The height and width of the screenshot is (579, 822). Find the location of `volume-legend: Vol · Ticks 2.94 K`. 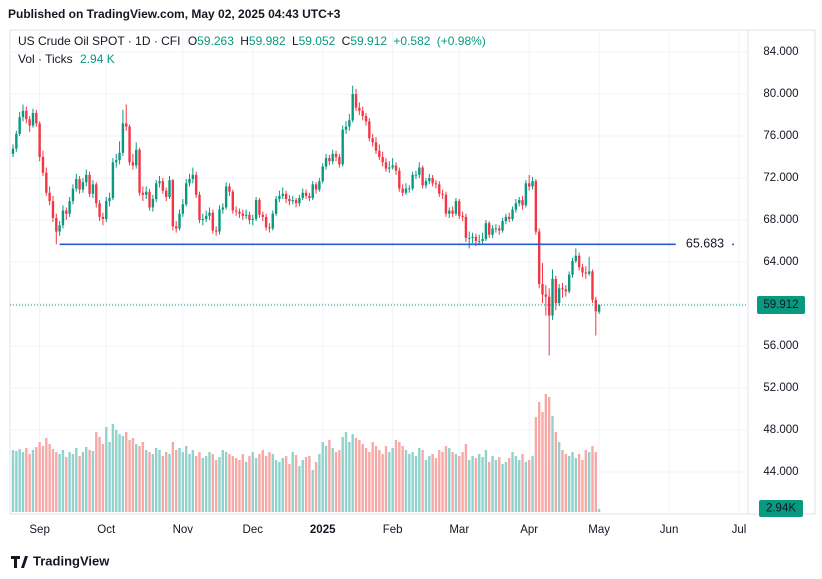

volume-legend: Vol · Ticks 2.94 K is located at coordinates (66, 59).